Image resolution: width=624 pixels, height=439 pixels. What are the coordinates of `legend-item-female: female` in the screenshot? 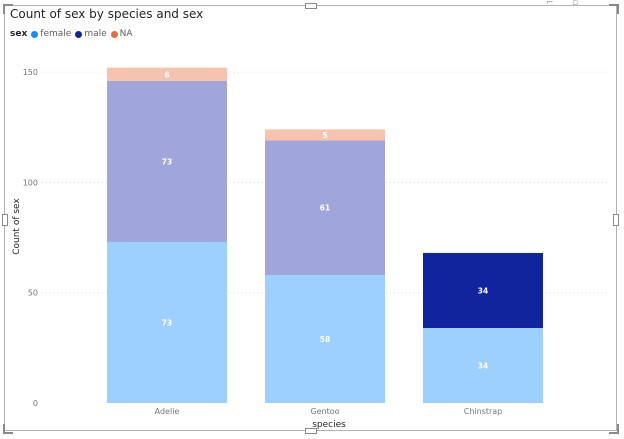 It's located at (51, 34).